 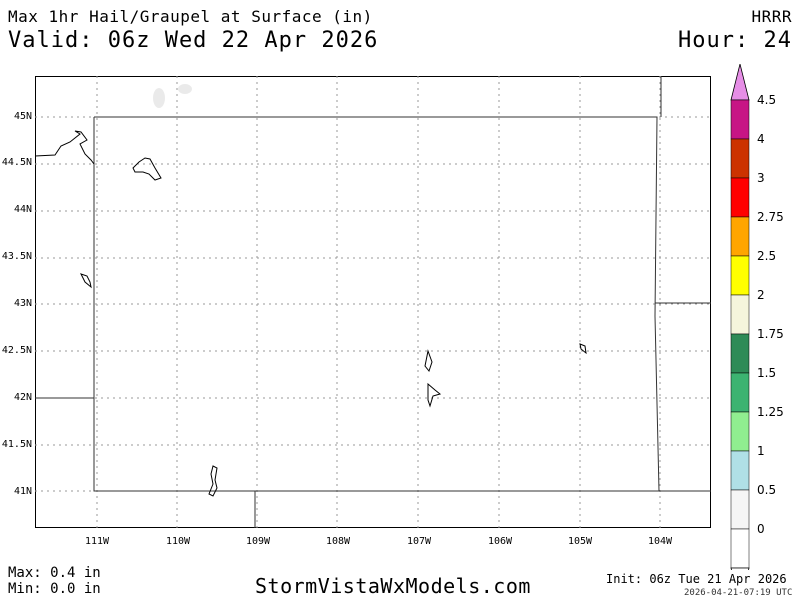 What do you see at coordinates (54, 573) in the screenshot?
I see `max-value: Max: 0.4 in` at bounding box center [54, 573].